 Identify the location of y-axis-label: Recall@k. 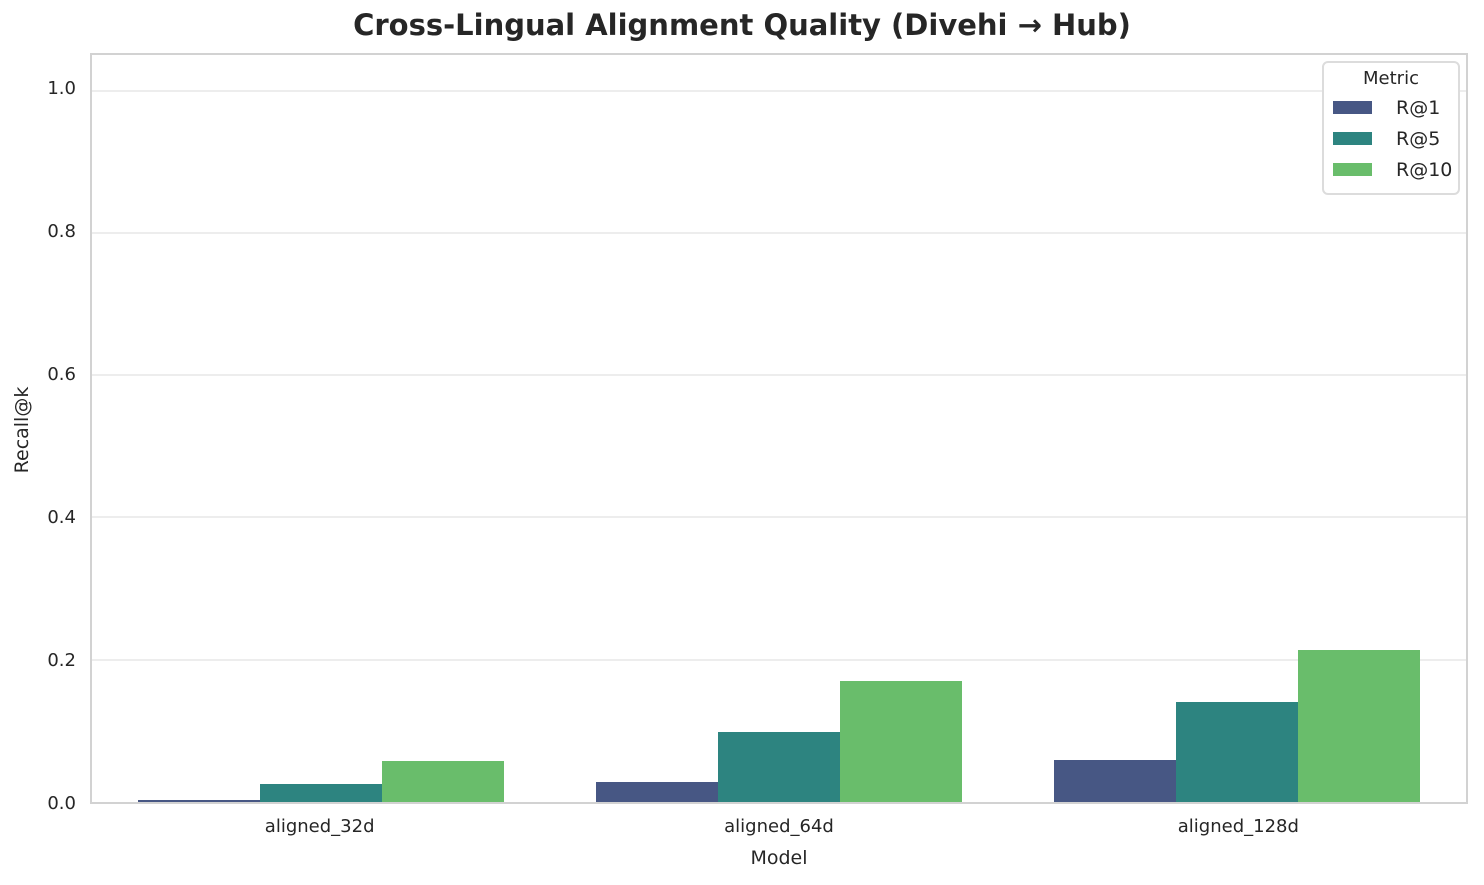
(22, 430).